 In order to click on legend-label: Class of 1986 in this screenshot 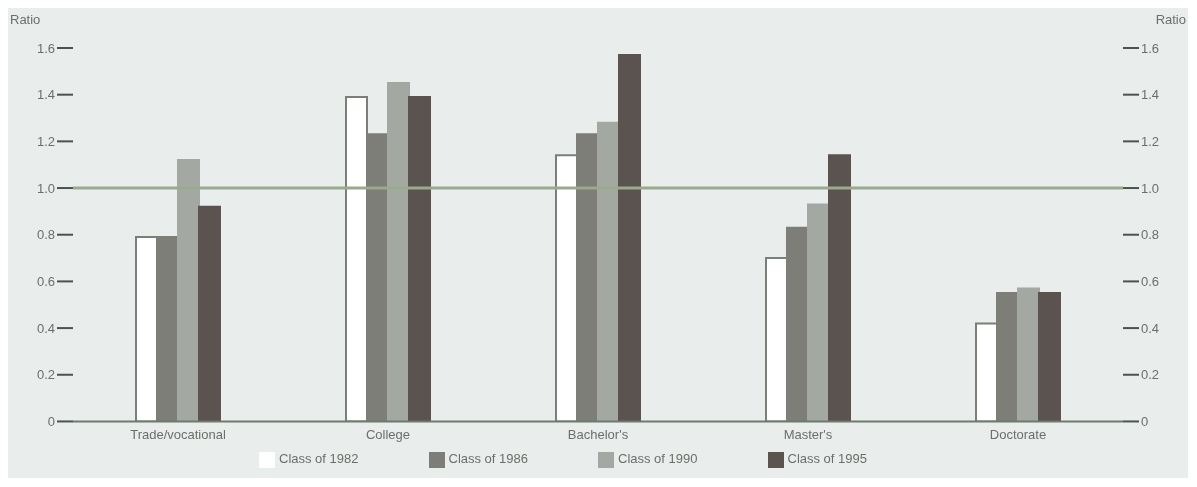, I will do `click(488, 459)`.